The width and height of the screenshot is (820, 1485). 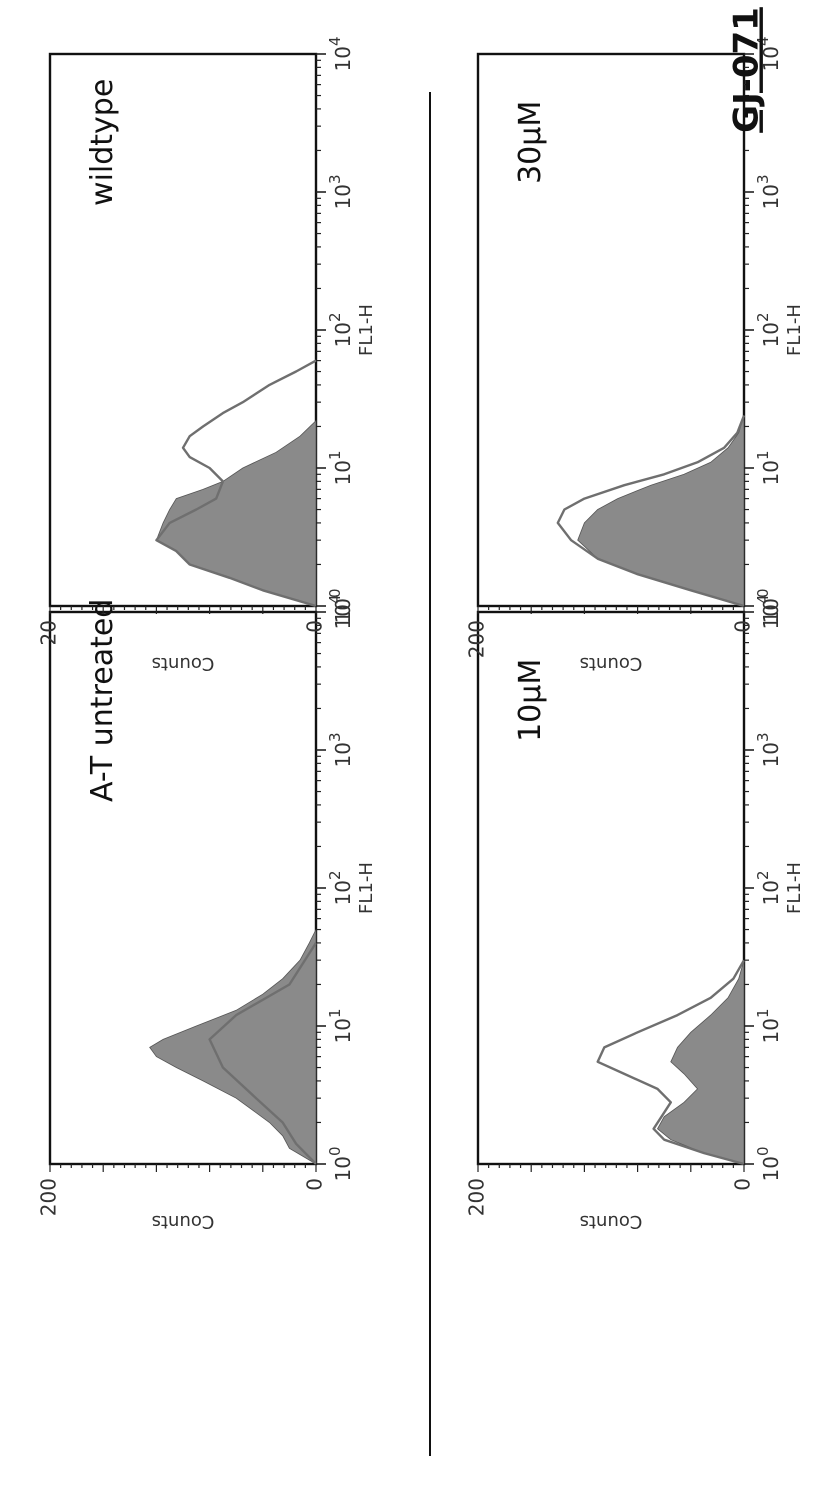 What do you see at coordinates (530, 700) in the screenshot?
I see `panel-title: 10µM` at bounding box center [530, 700].